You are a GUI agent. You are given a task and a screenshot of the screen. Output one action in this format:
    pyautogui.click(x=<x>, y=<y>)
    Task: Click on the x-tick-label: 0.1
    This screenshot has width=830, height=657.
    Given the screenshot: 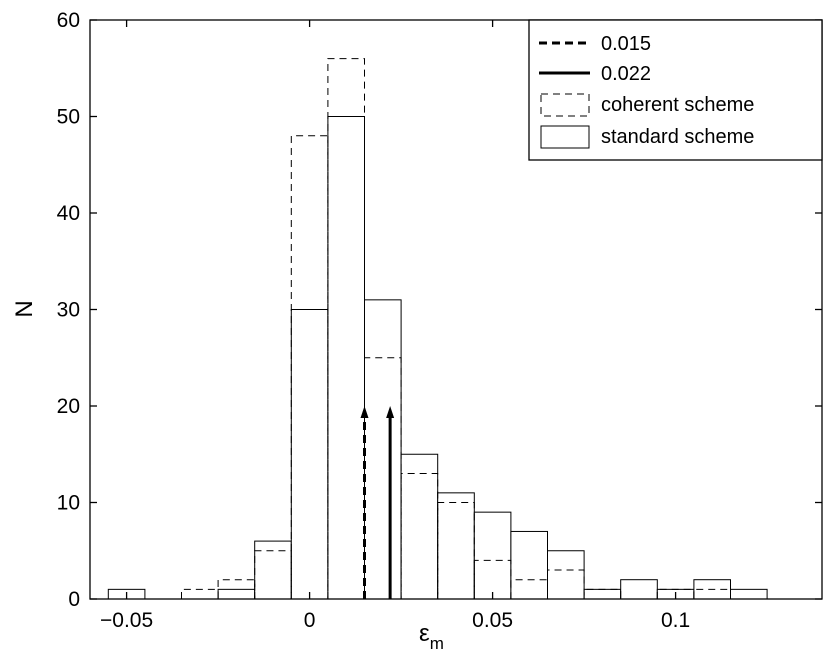 What is the action you would take?
    pyautogui.click(x=675, y=620)
    